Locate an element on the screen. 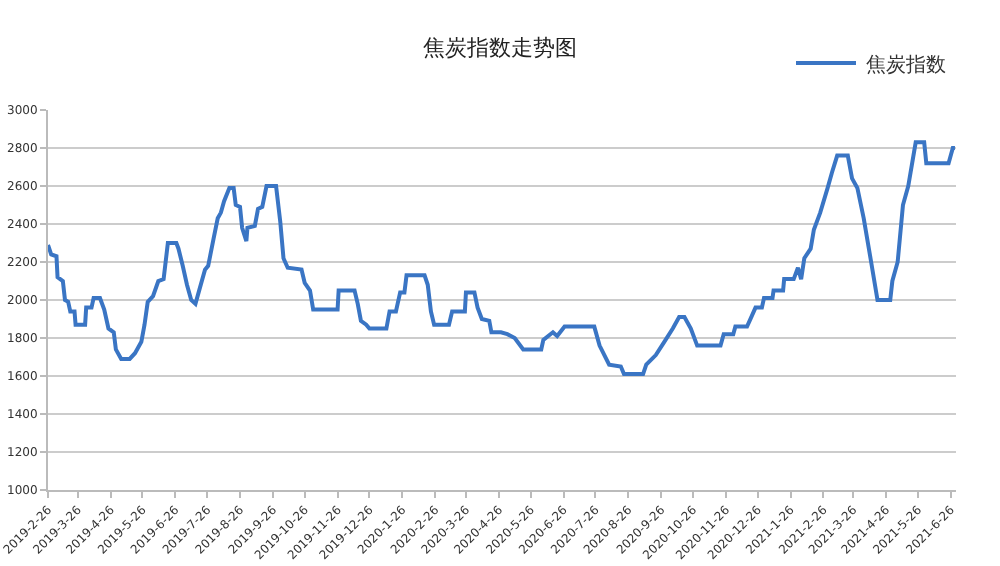 Image resolution: width=1000 pixels, height=566 pixels. chart-title: 焦炭指数走势图 is located at coordinates (500, 48).